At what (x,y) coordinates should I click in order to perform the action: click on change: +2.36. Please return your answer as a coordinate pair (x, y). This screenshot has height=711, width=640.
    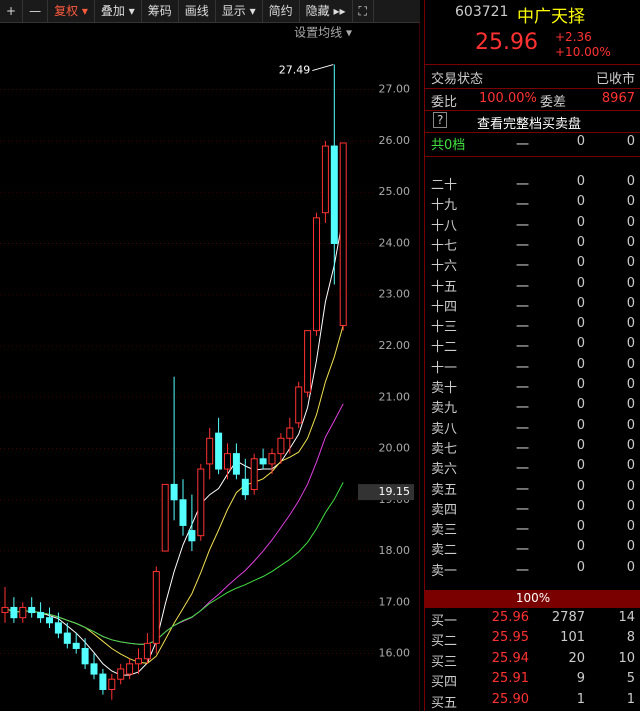
    Looking at the image, I should click on (573, 37).